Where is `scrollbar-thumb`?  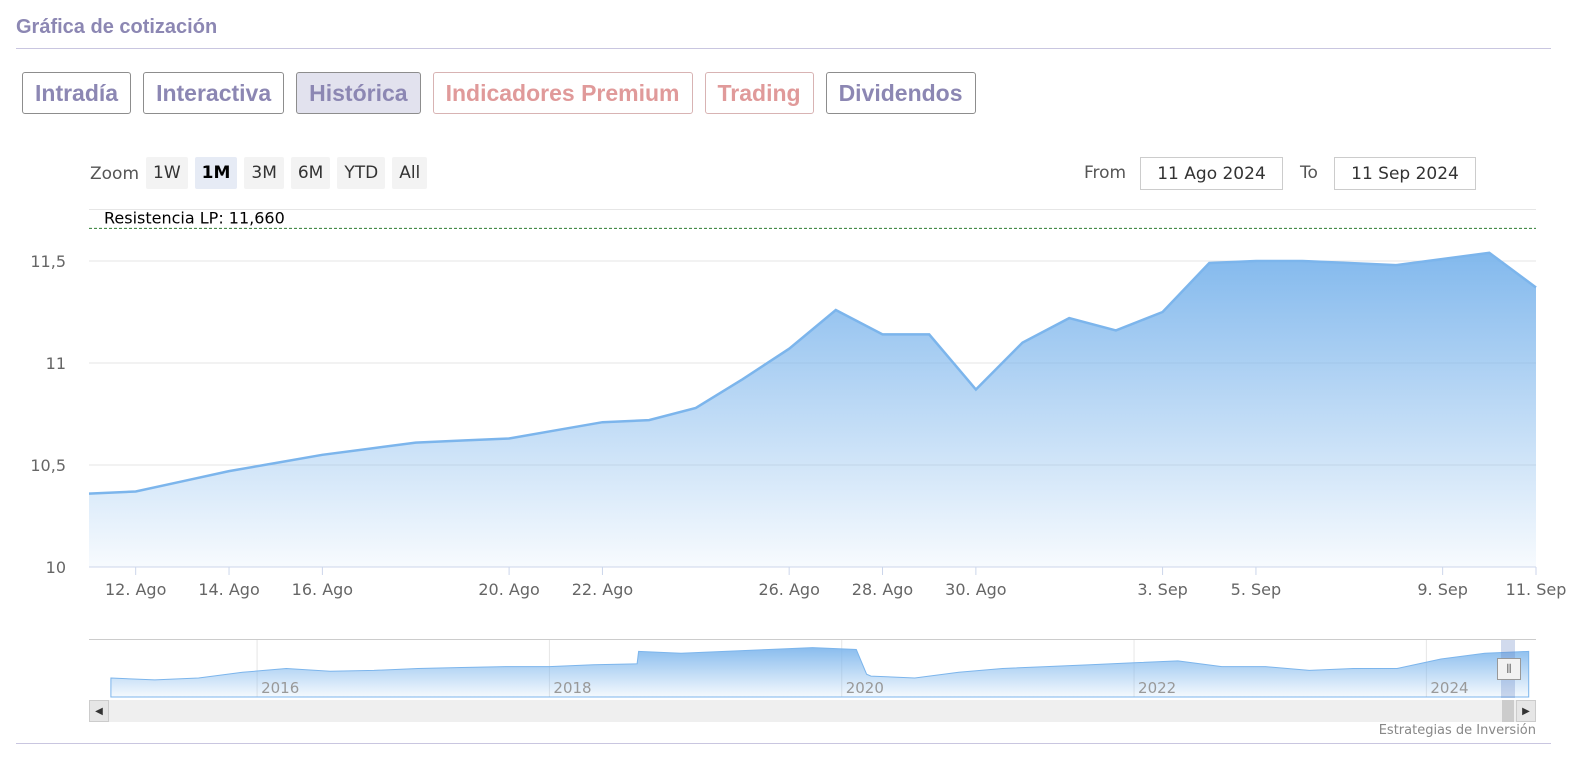 scrollbar-thumb is located at coordinates (1508, 711).